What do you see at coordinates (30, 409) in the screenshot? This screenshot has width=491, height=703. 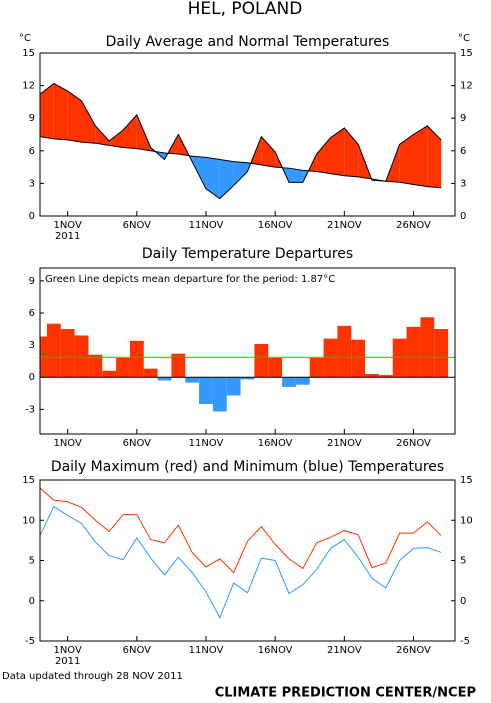 I see `y-tick-label: -3` at bounding box center [30, 409].